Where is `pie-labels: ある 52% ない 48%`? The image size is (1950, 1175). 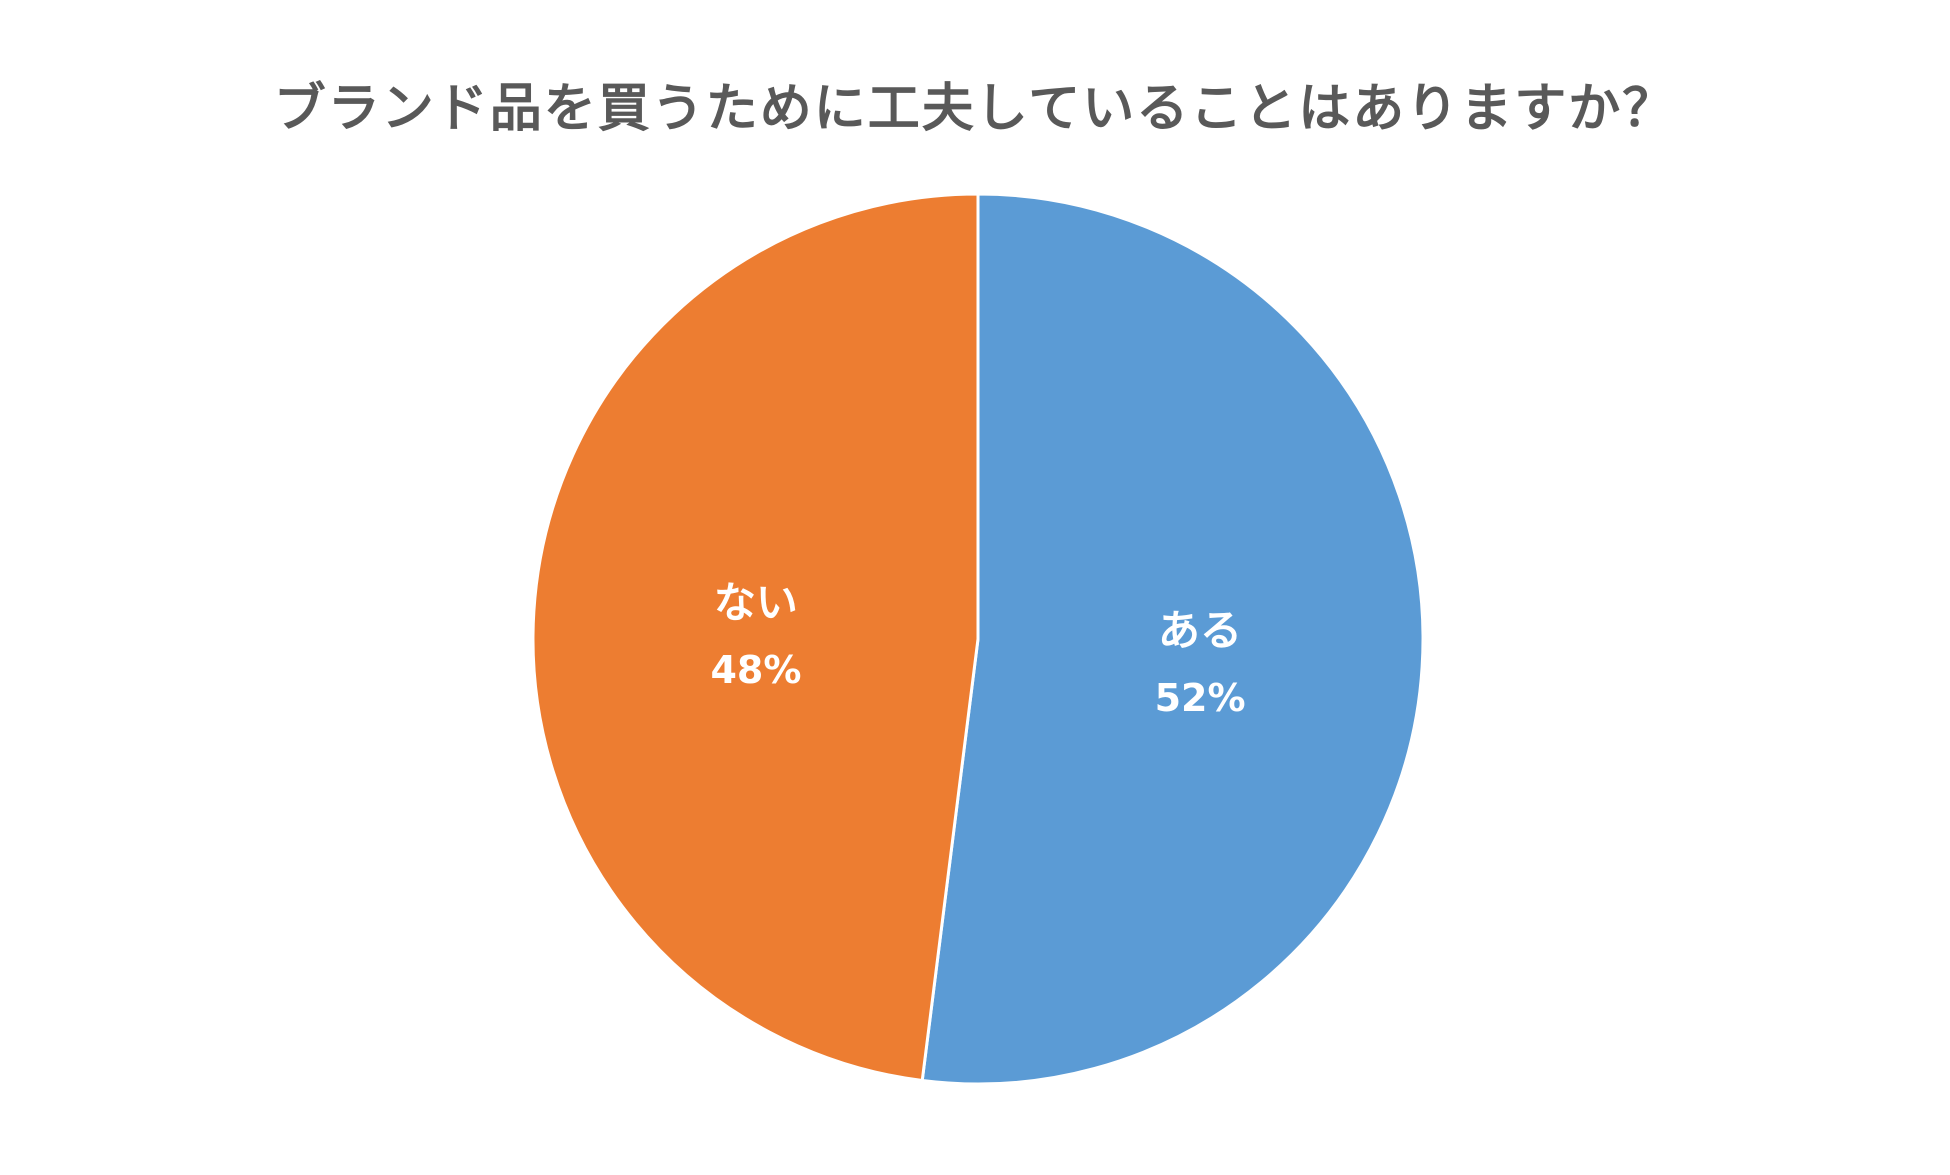
pie-labels: ある 52% ない 48% is located at coordinates (977, 649).